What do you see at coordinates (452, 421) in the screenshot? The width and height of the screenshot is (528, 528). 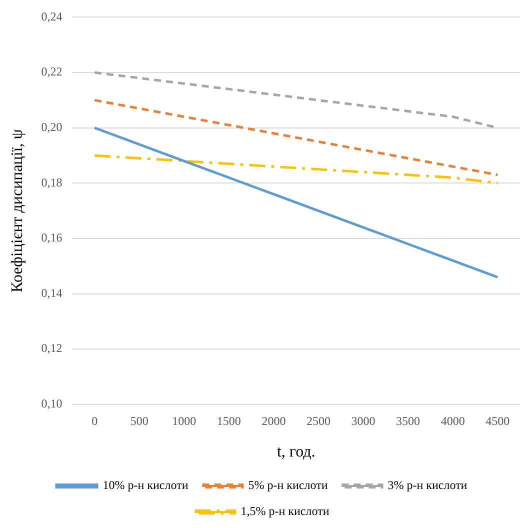 I see `x-tick-label: 4000` at bounding box center [452, 421].